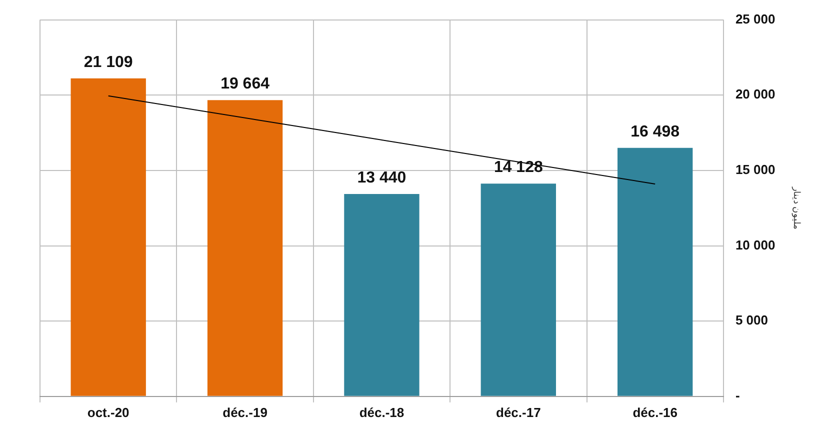  Describe the element at coordinates (245, 84) in the screenshot. I see `data-label: 19 664` at that location.